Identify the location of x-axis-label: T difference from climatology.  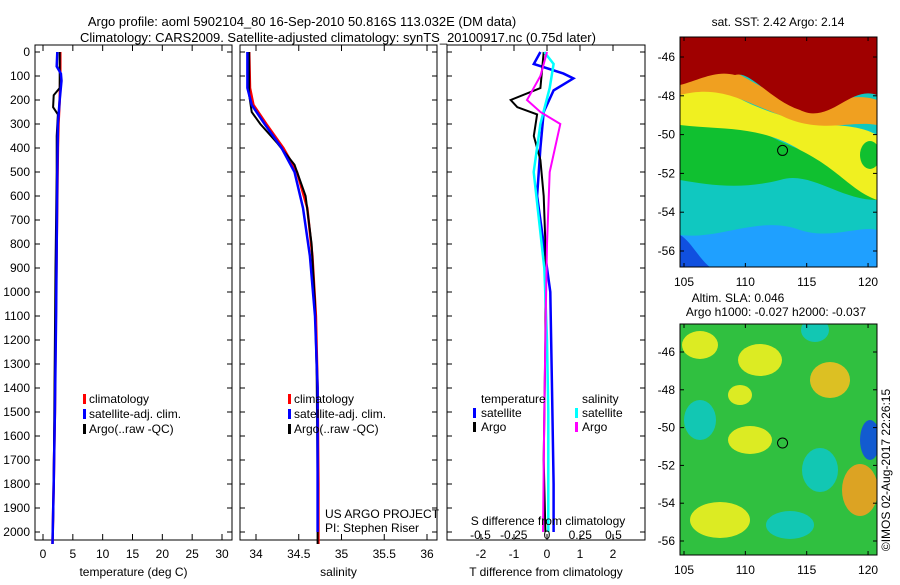
(546, 572).